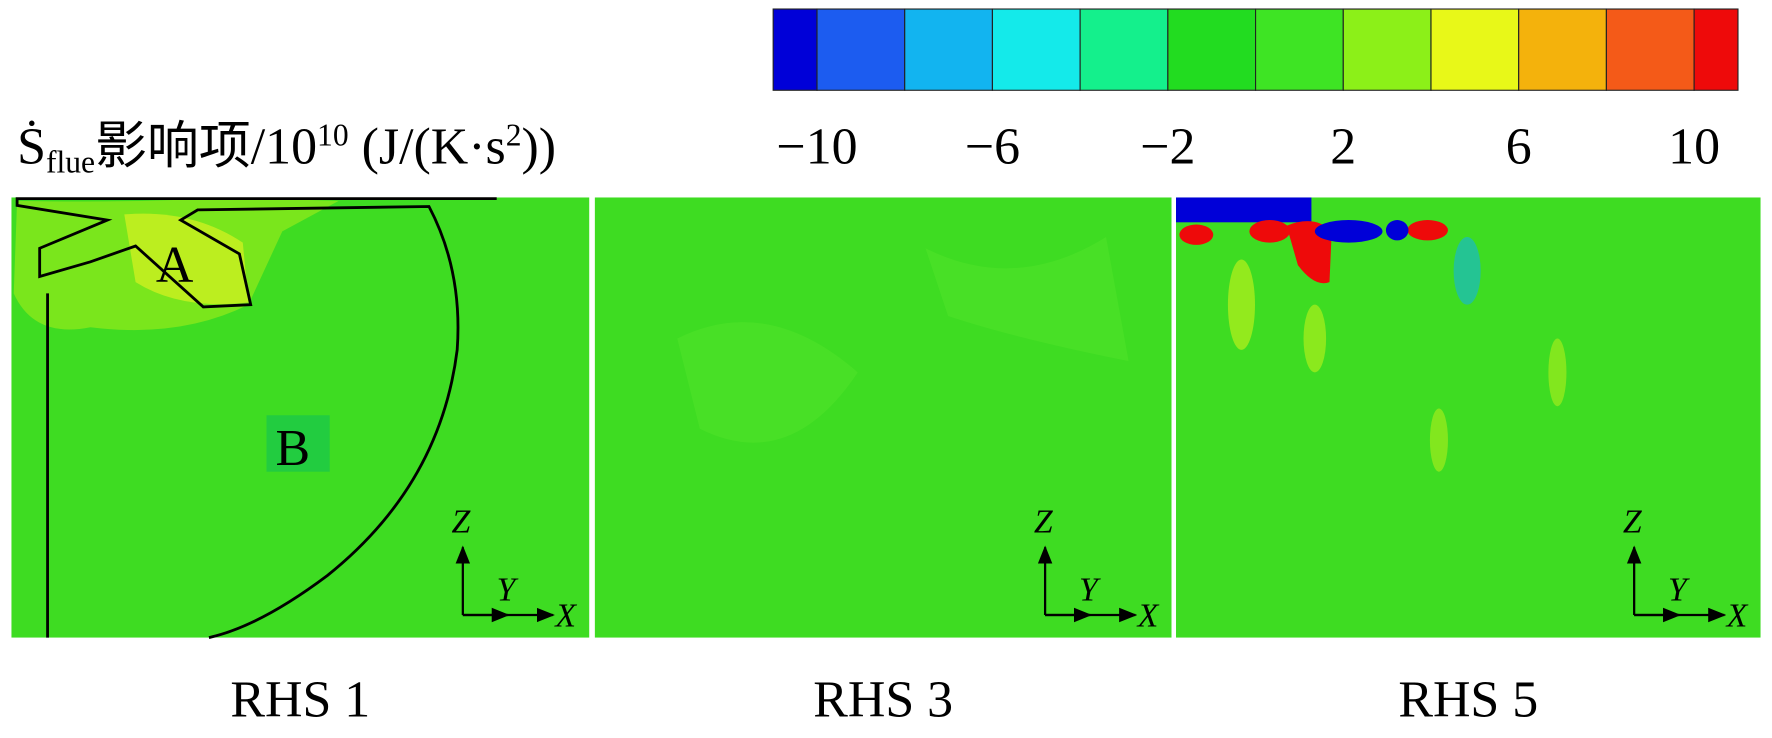  I want to click on tick-label: 6, so click(1519, 147).